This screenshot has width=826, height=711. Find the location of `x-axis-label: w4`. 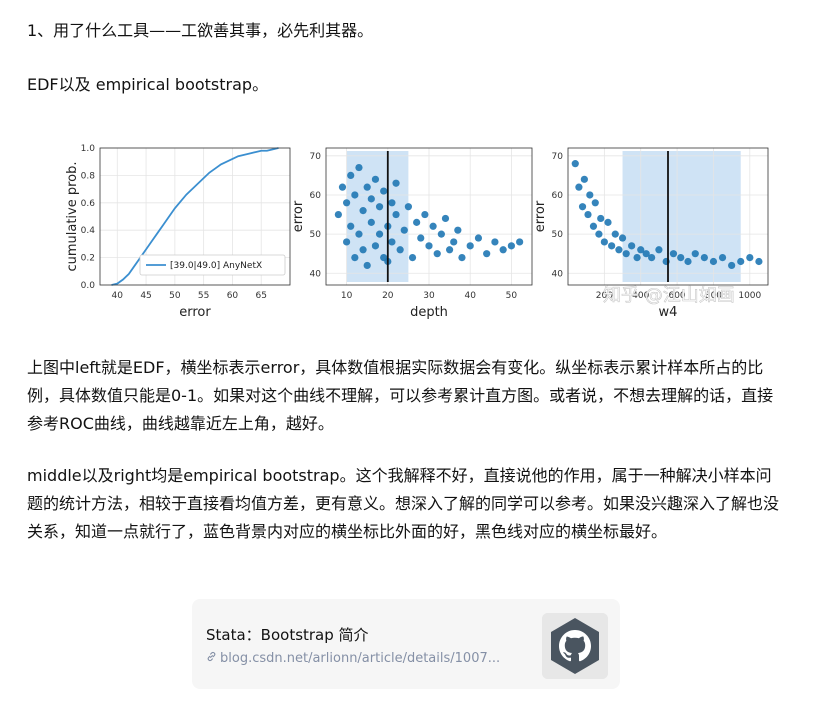

x-axis-label: w4 is located at coordinates (668, 312).